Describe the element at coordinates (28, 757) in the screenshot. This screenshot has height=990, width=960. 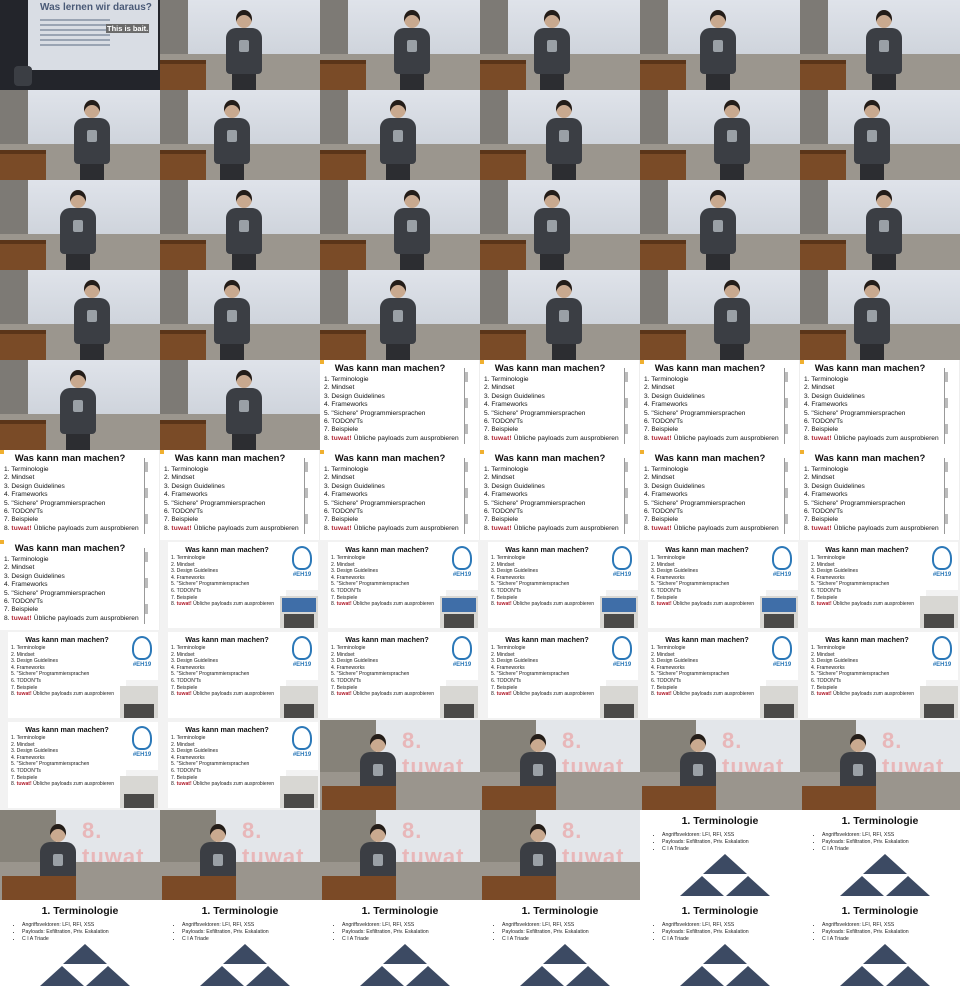
I see `agenda-item: 4. Frameworks` at that location.